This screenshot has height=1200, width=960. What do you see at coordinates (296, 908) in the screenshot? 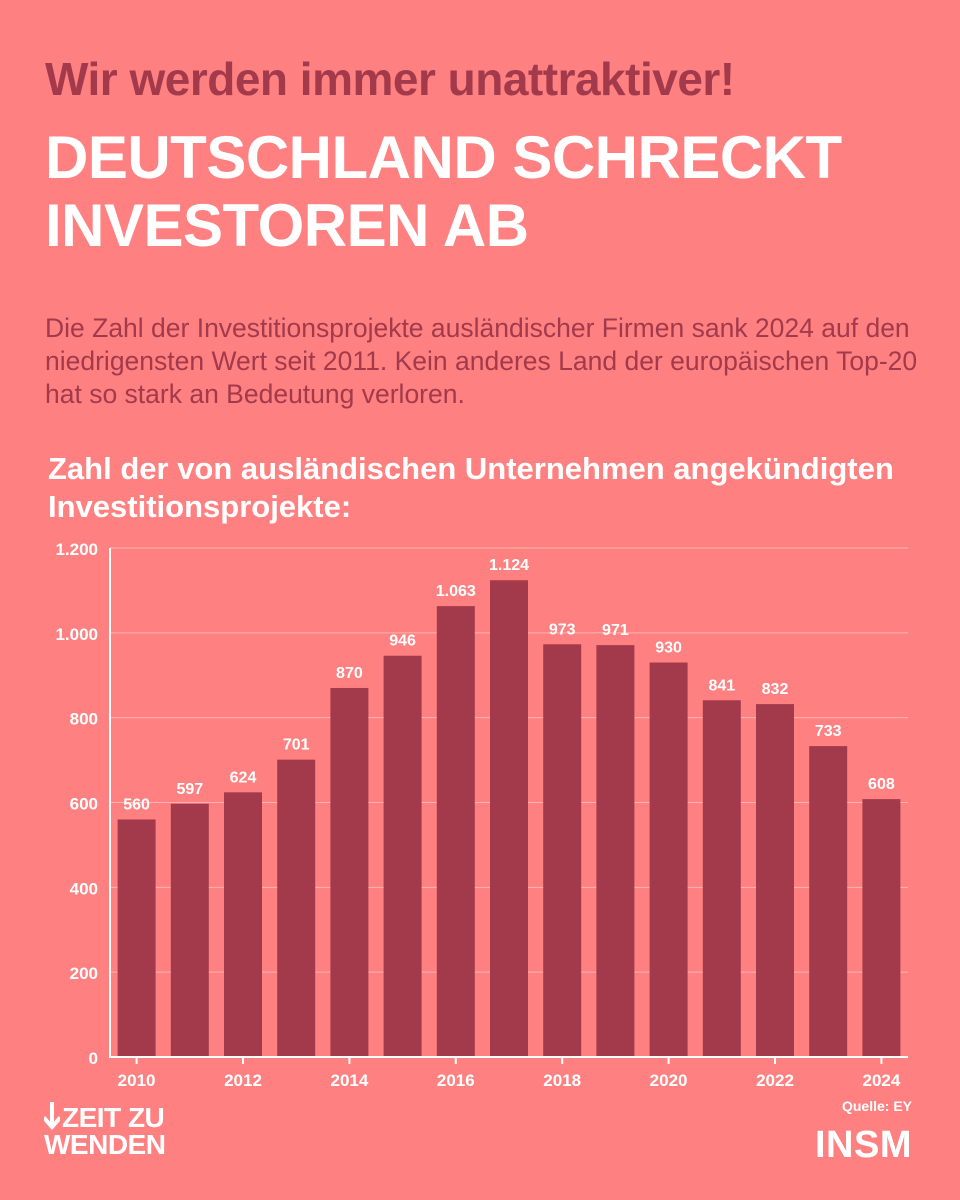
I see `bar-2013` at bounding box center [296, 908].